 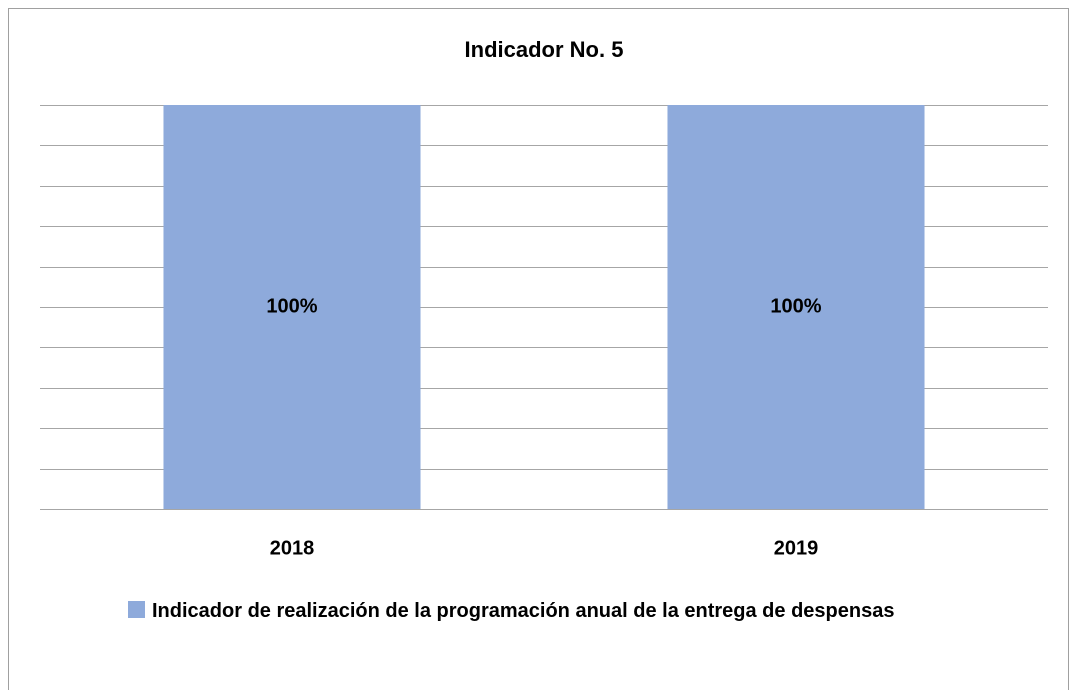 What do you see at coordinates (796, 548) in the screenshot?
I see `x-tick-label: 2019` at bounding box center [796, 548].